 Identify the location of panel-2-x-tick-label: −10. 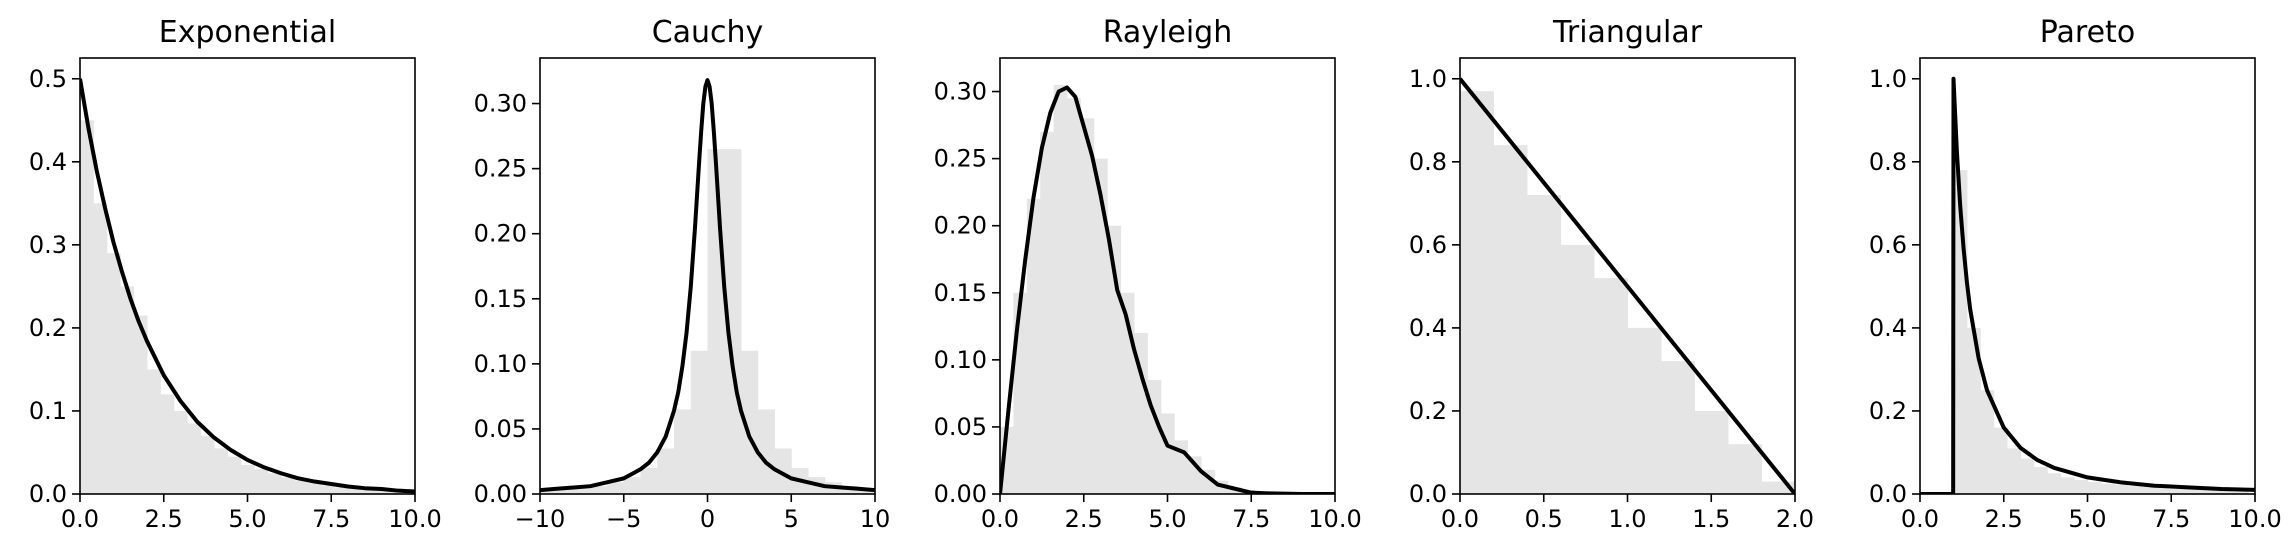
(540, 519).